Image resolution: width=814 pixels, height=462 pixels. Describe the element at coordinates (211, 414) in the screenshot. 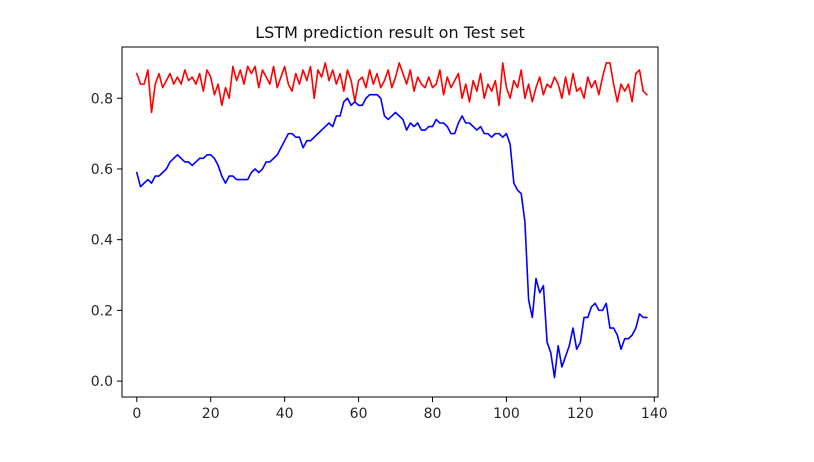

I see `x-tick-label: 20` at that location.